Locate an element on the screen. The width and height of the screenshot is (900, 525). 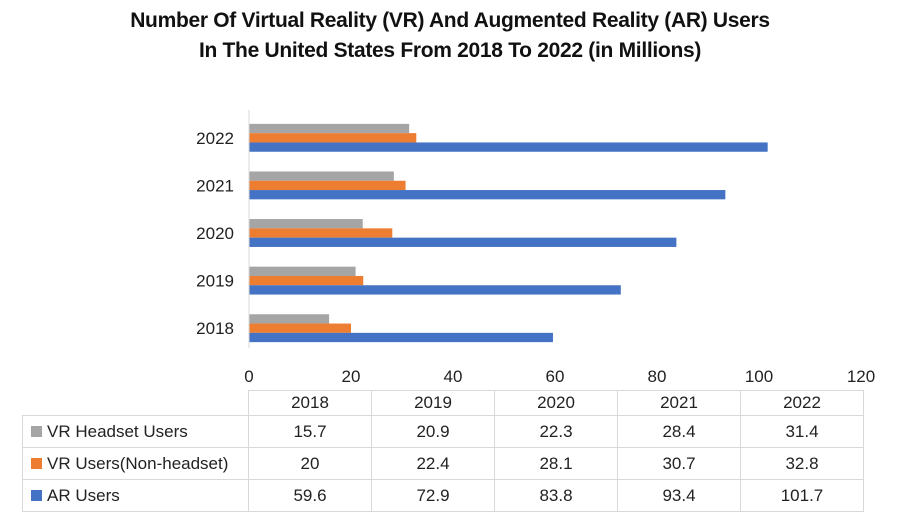
bar-vr-headset-users-2021 is located at coordinates (321, 176).